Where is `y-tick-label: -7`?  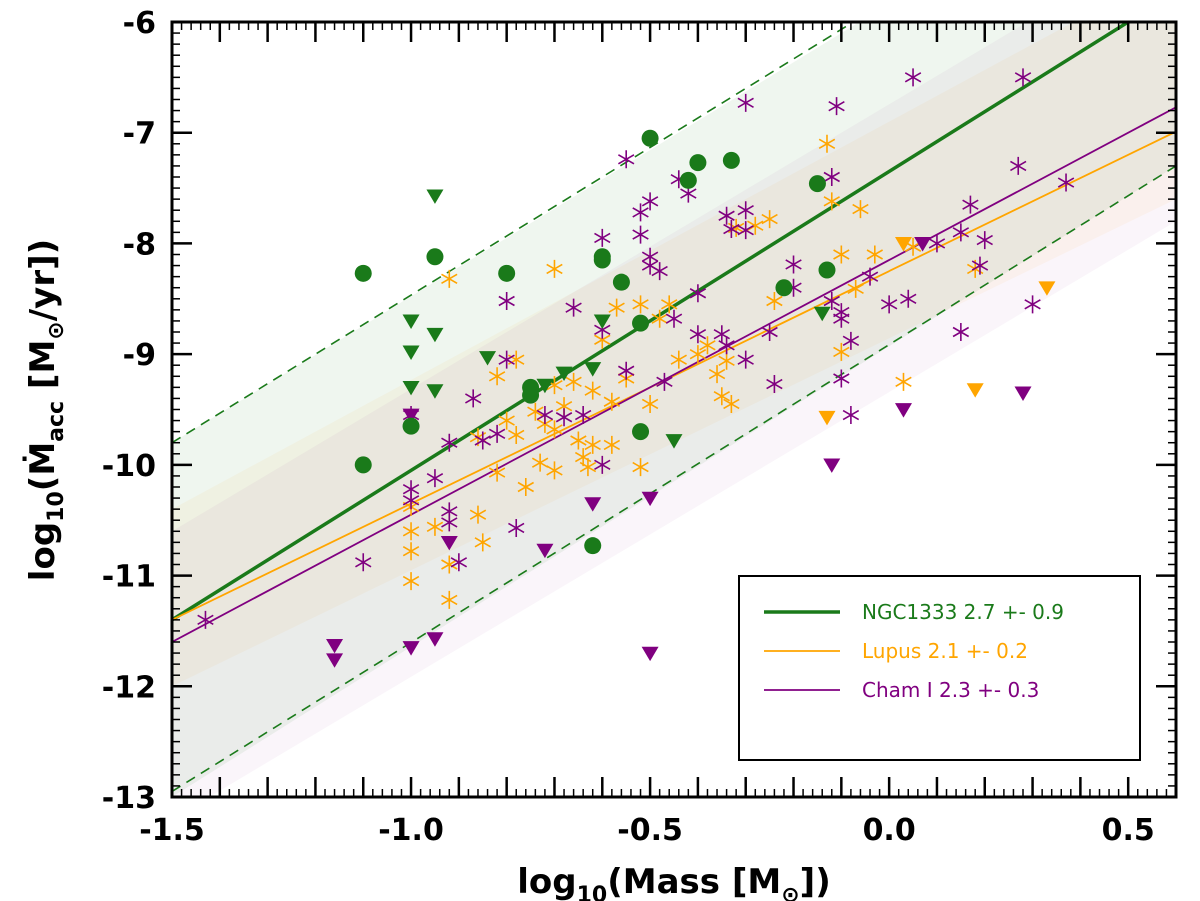
y-tick-label: -7 is located at coordinates (139, 134).